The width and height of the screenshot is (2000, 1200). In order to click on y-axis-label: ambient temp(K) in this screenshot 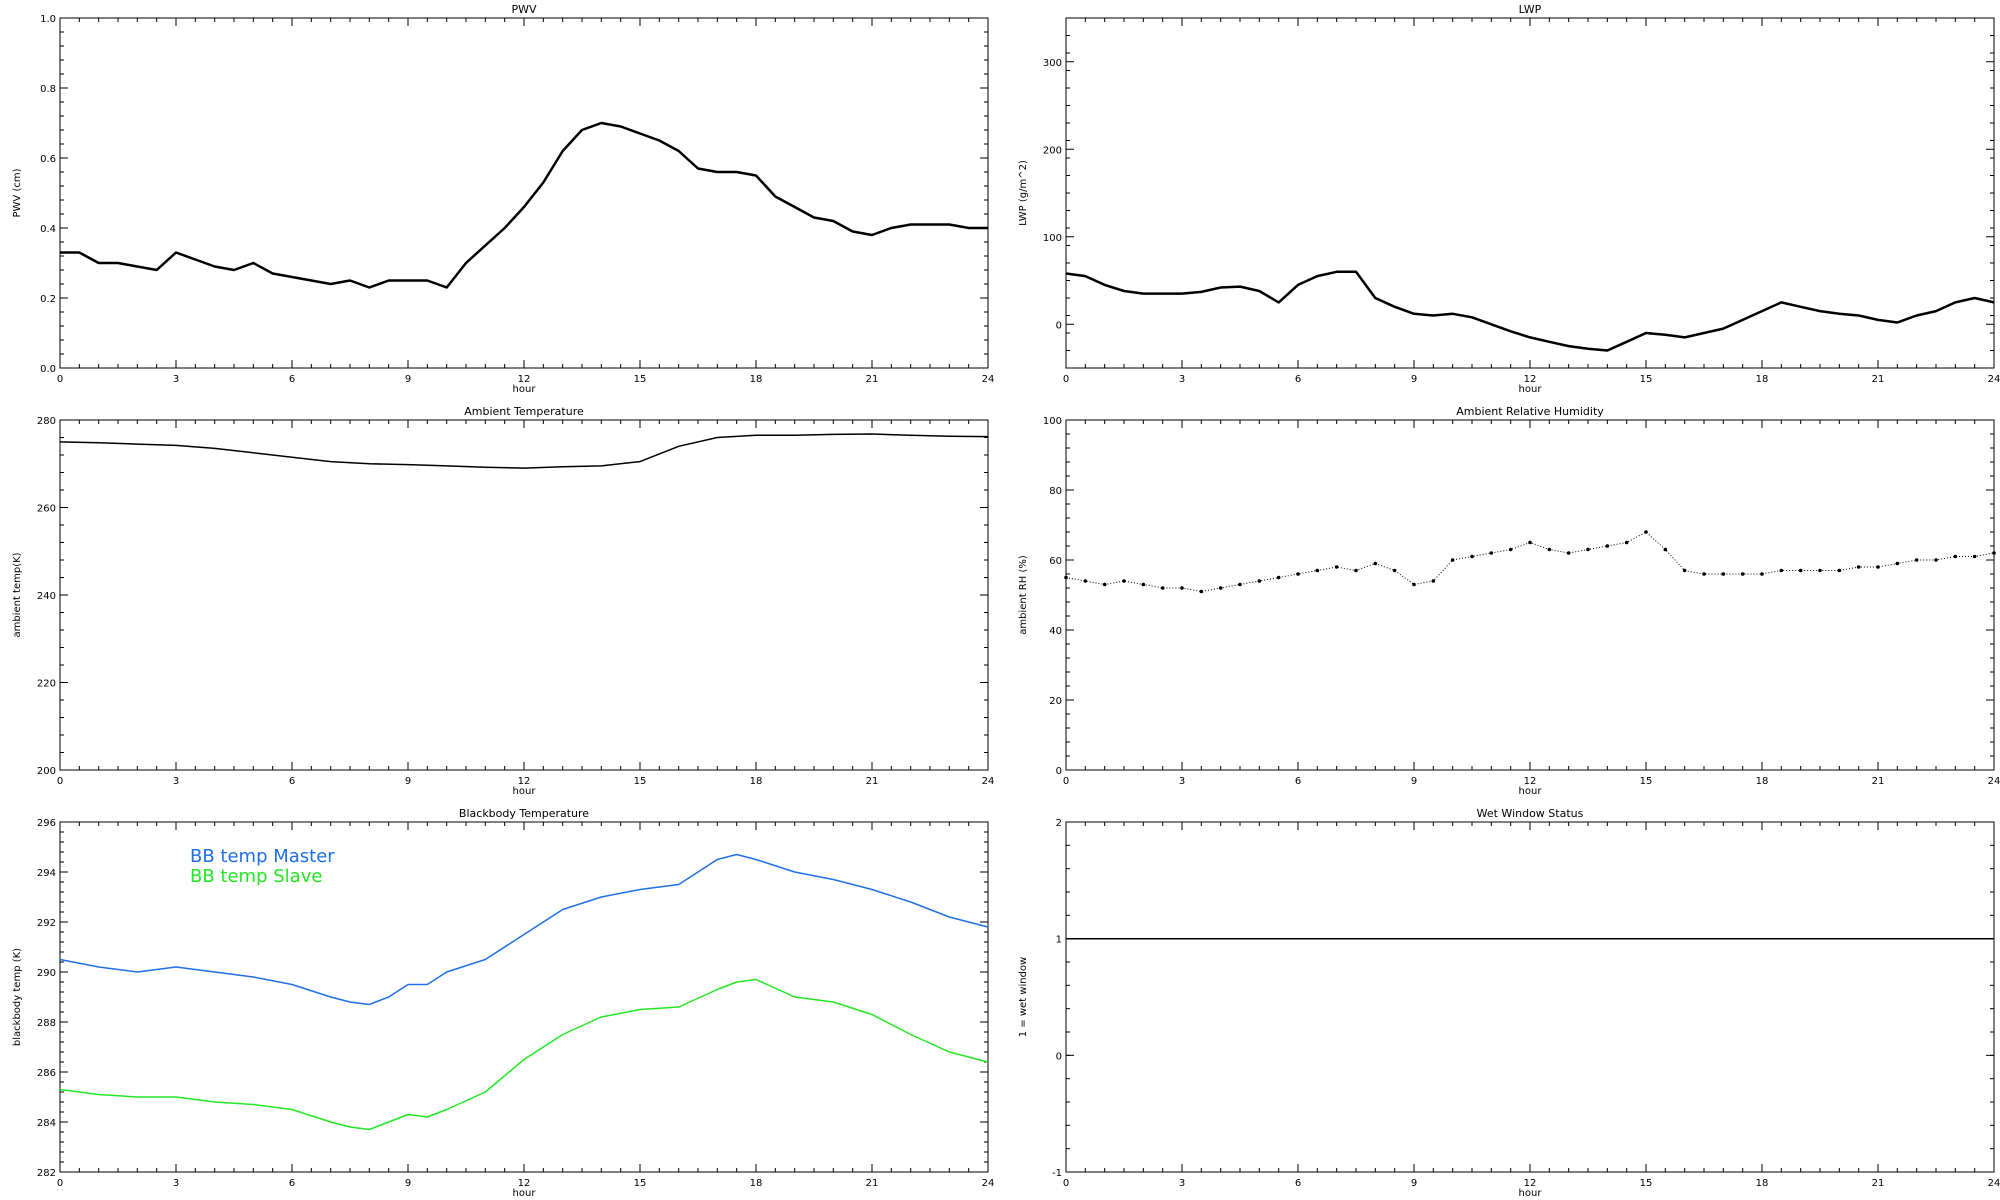, I will do `click(17, 594)`.